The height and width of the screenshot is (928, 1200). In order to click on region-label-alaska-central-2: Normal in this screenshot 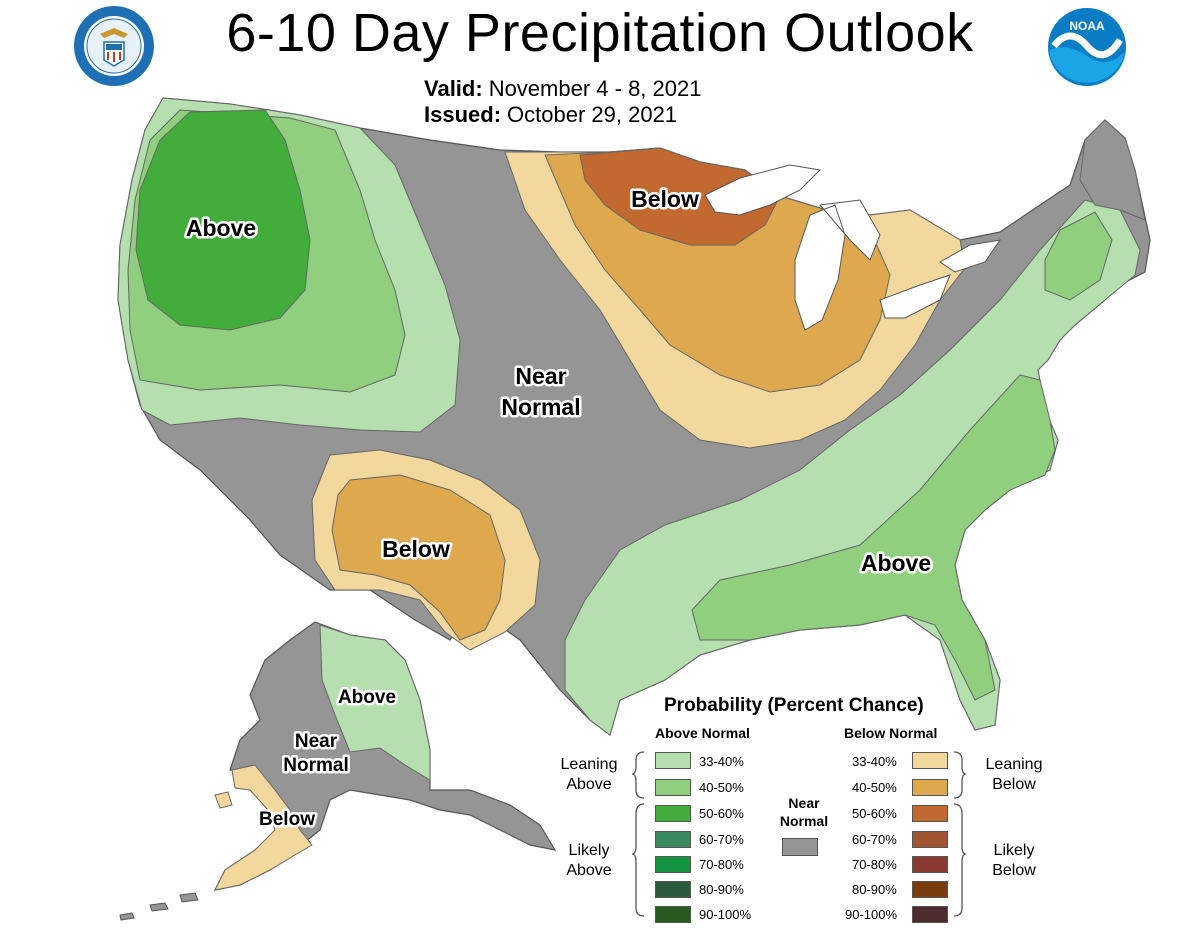, I will do `click(315, 765)`.